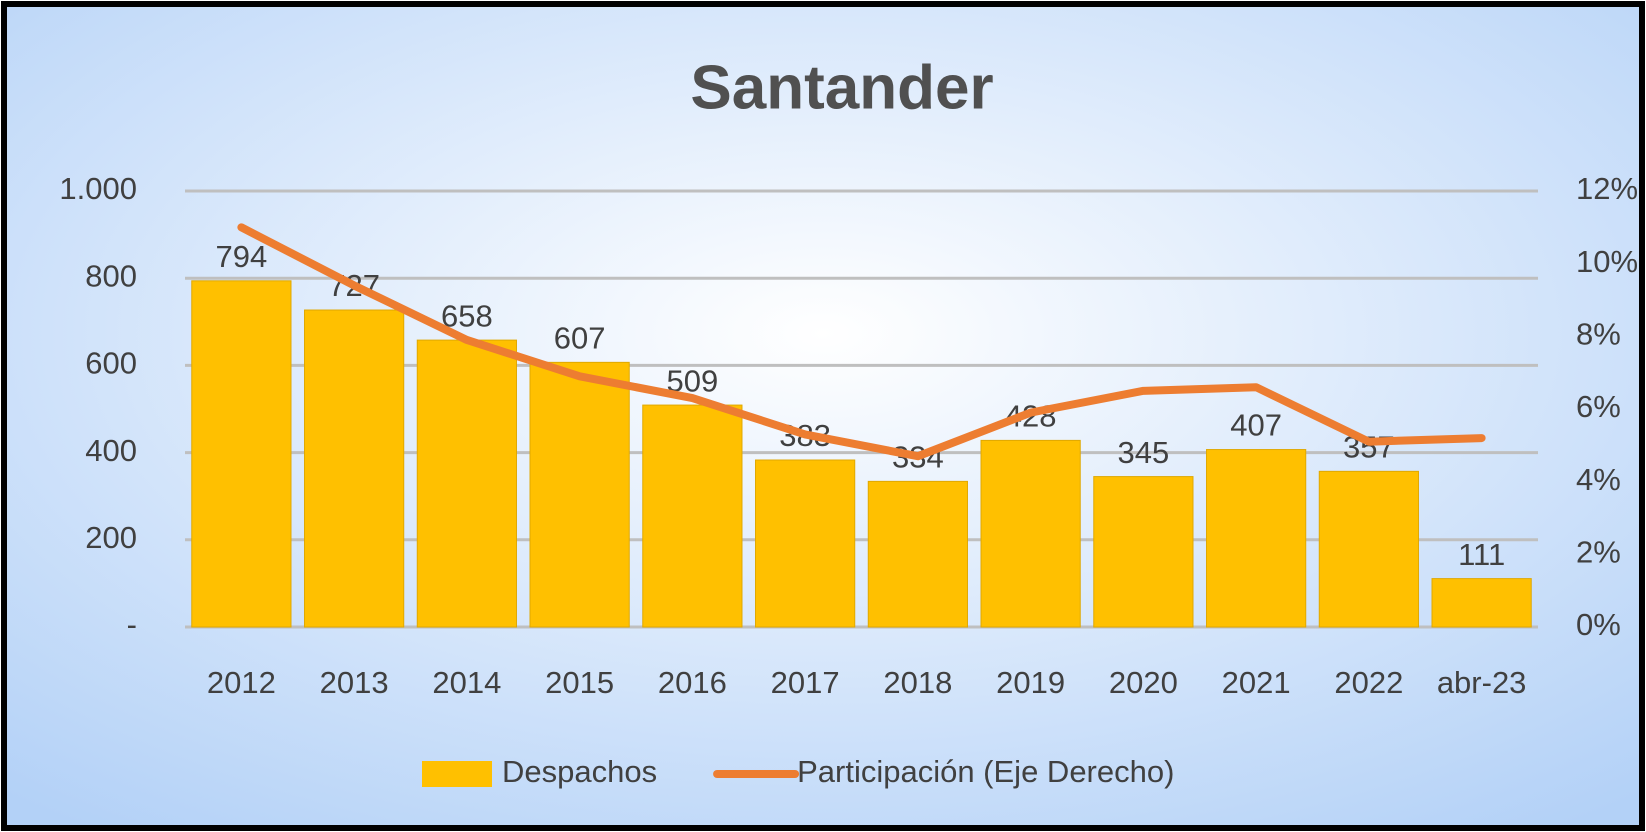 This screenshot has width=1646, height=832. I want to click on x-tick-label: 2020, so click(1143, 682).